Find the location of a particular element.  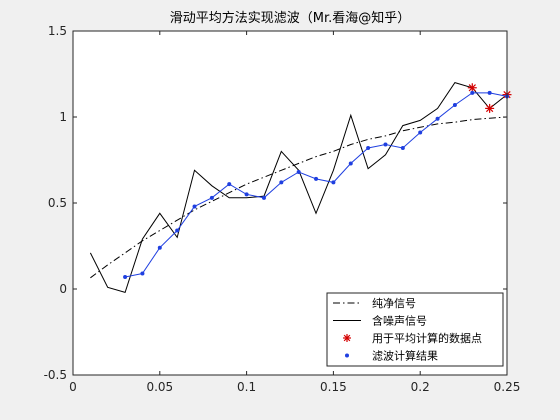

y-tick-label: 0 is located at coordinates (63, 289).